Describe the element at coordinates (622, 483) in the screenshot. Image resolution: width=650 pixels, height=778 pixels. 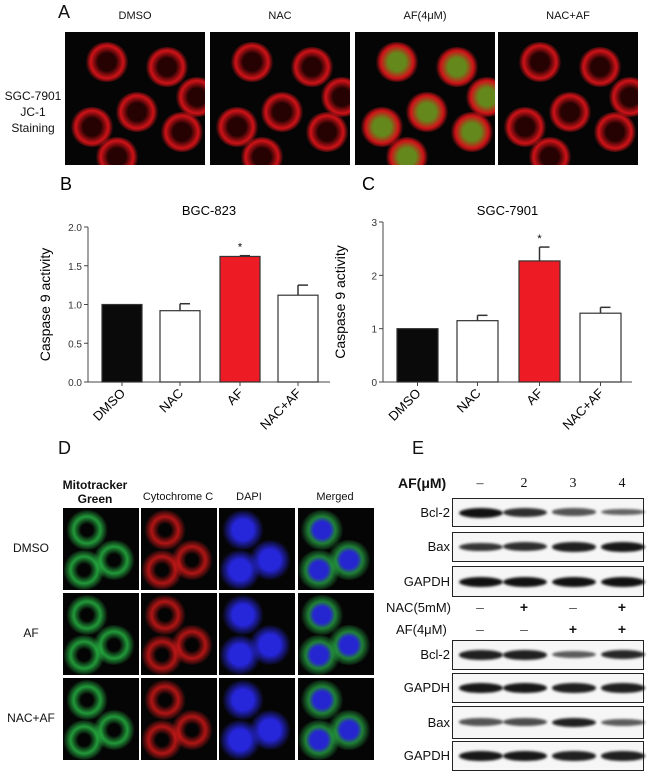
I see `lane-label: 4` at that location.